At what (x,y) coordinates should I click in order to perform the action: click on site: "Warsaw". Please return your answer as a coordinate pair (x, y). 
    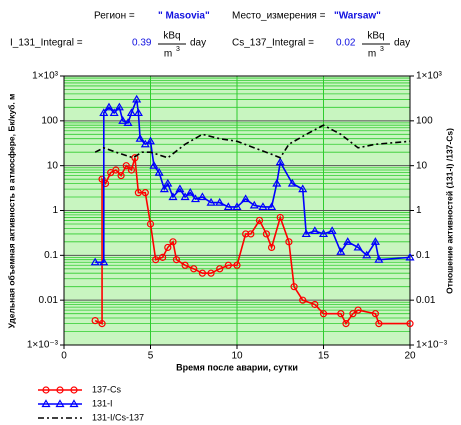
    Looking at the image, I should click on (357, 16).